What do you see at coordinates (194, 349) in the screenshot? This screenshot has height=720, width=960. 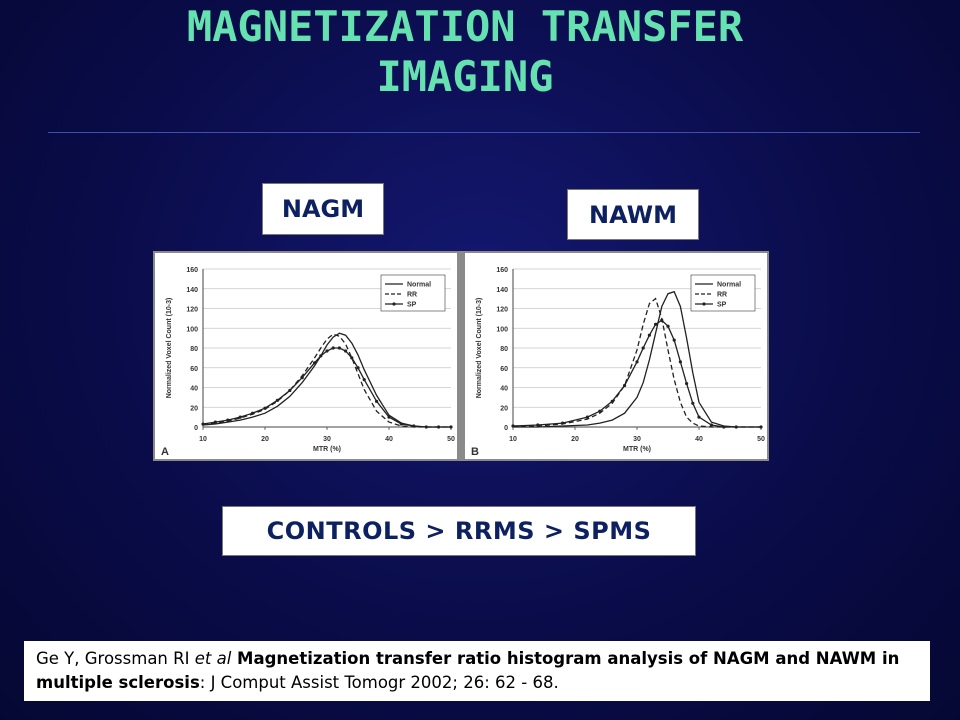 I see `y-tick-label: 80` at bounding box center [194, 349].